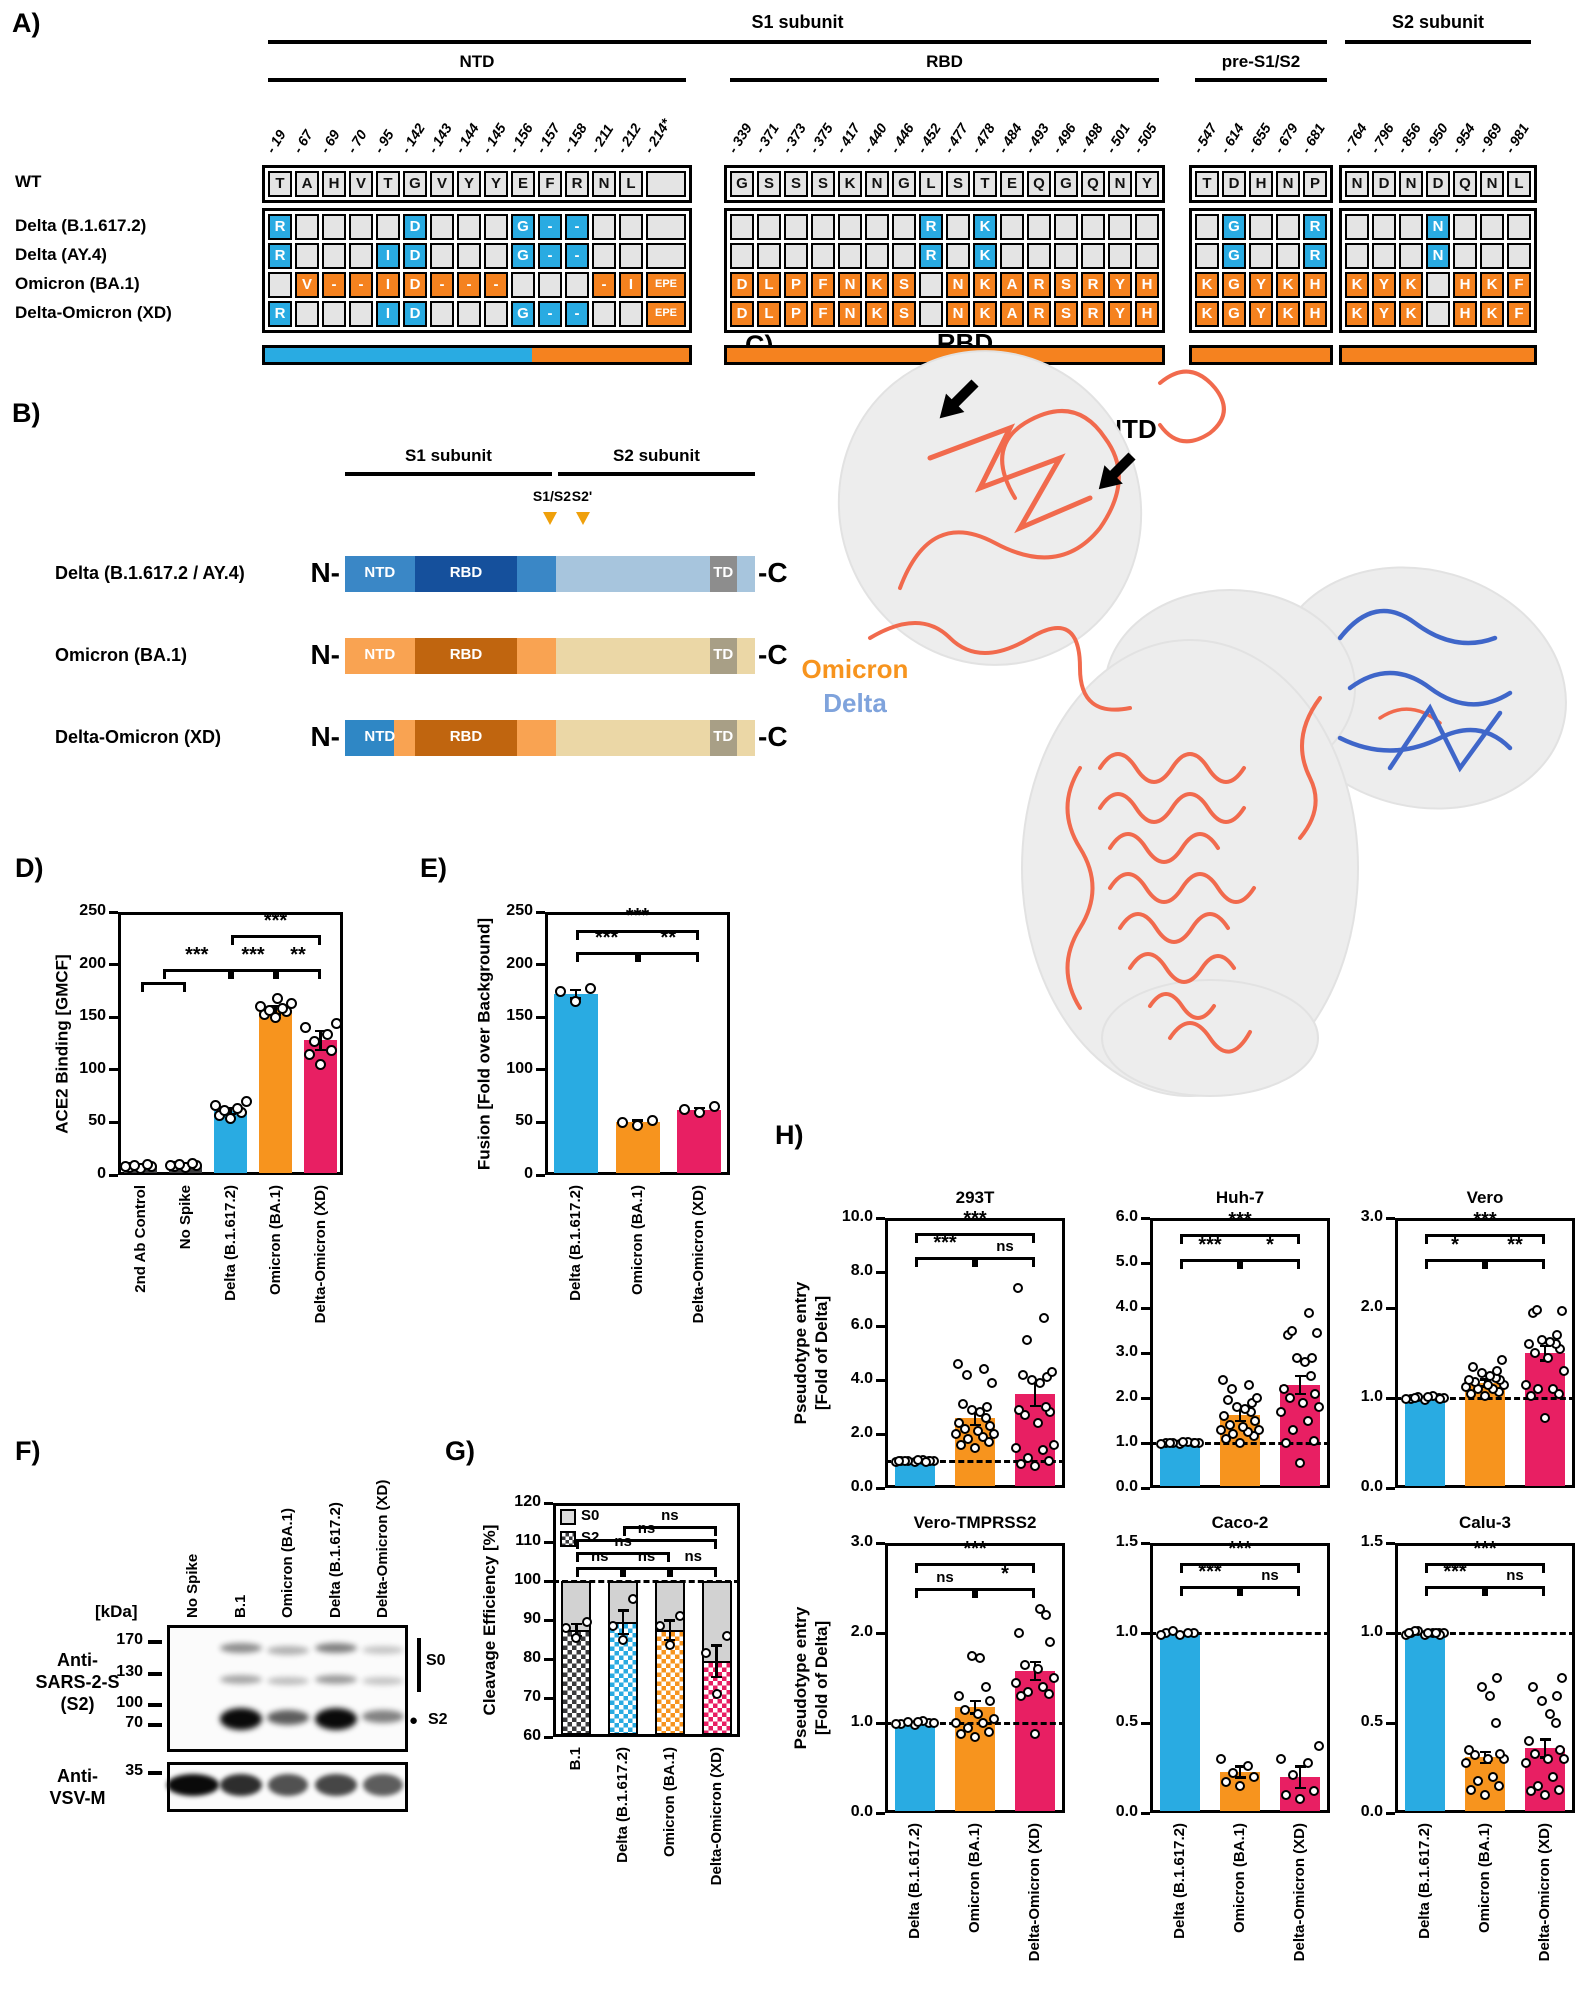 The height and width of the screenshot is (2000, 1590). Describe the element at coordinates (466, 572) in the screenshot. I see `domain-segment-label: RBD` at that location.